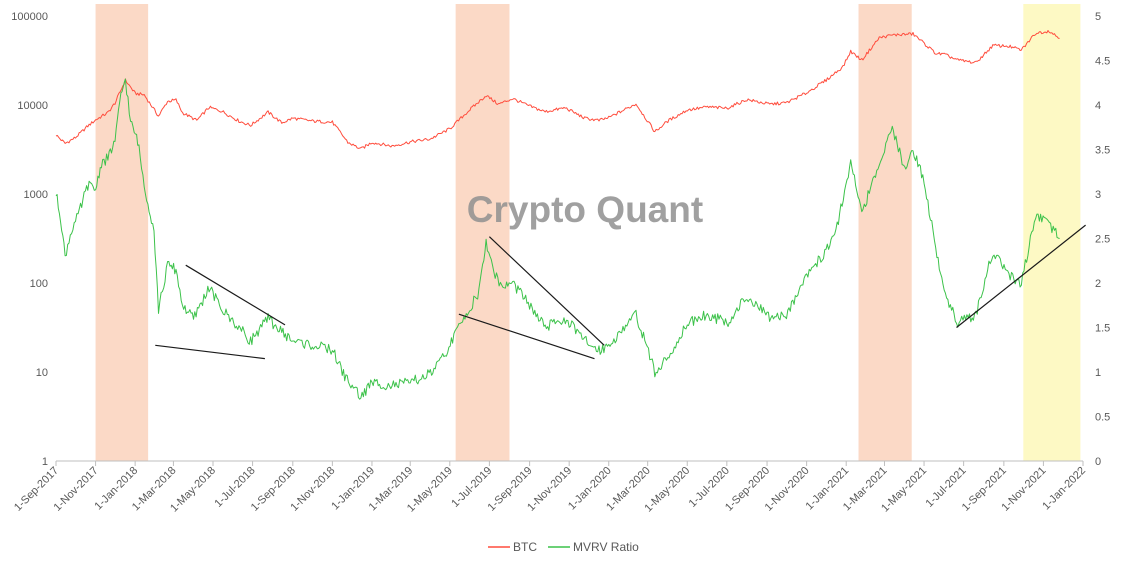 This screenshot has width=1123, height=582. Describe the element at coordinates (1098, 462) in the screenshot. I see `y-right-tick-label: 0` at that location.